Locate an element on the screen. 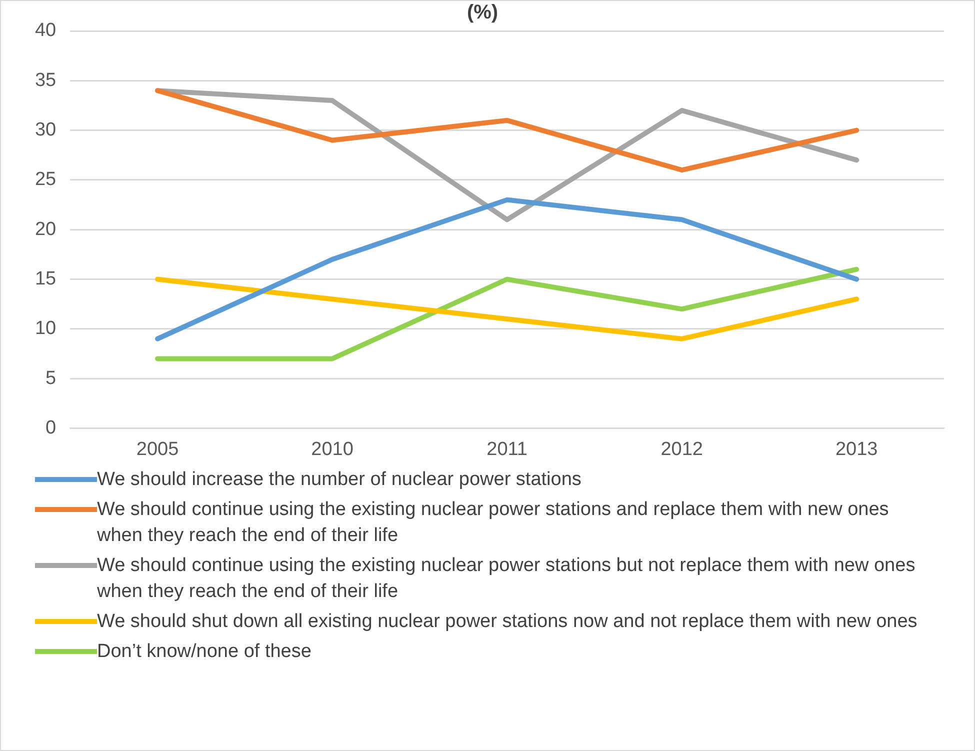 This screenshot has height=751, width=975. x-tick-label: 2013 is located at coordinates (856, 449).